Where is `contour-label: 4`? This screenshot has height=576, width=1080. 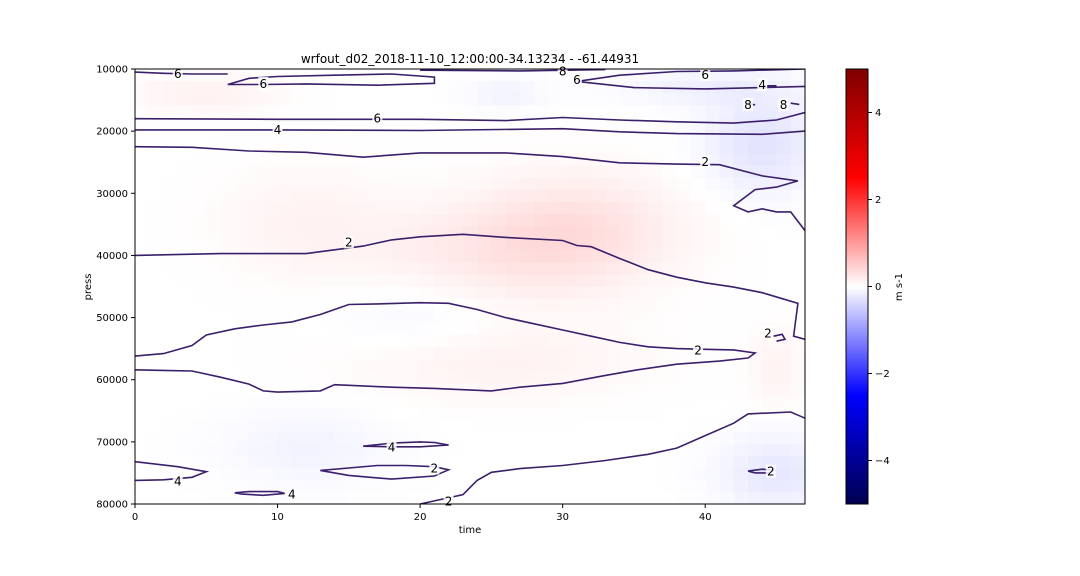 contour-label: 4 is located at coordinates (292, 495).